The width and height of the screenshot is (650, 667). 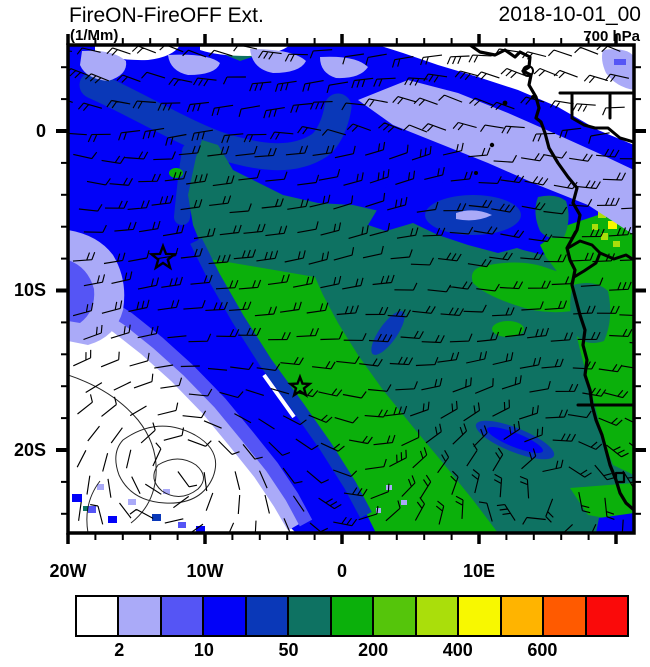 I want to click on colorbar-tick-label: 600, so click(x=542, y=650).